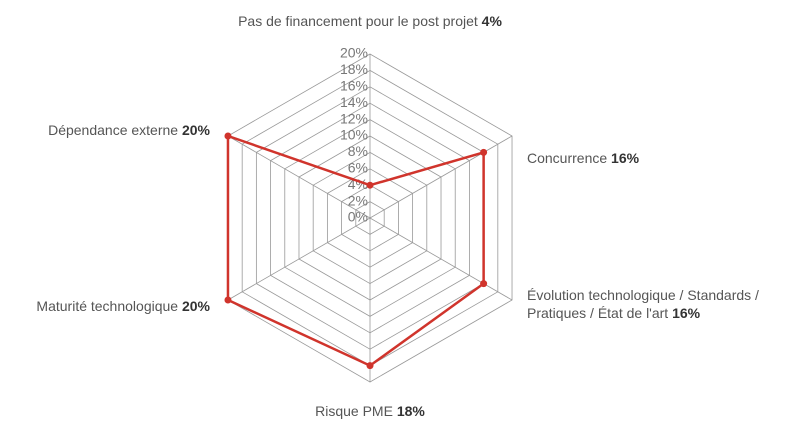  Describe the element at coordinates (358, 168) in the screenshot. I see `r-tick-label: 6%` at that location.